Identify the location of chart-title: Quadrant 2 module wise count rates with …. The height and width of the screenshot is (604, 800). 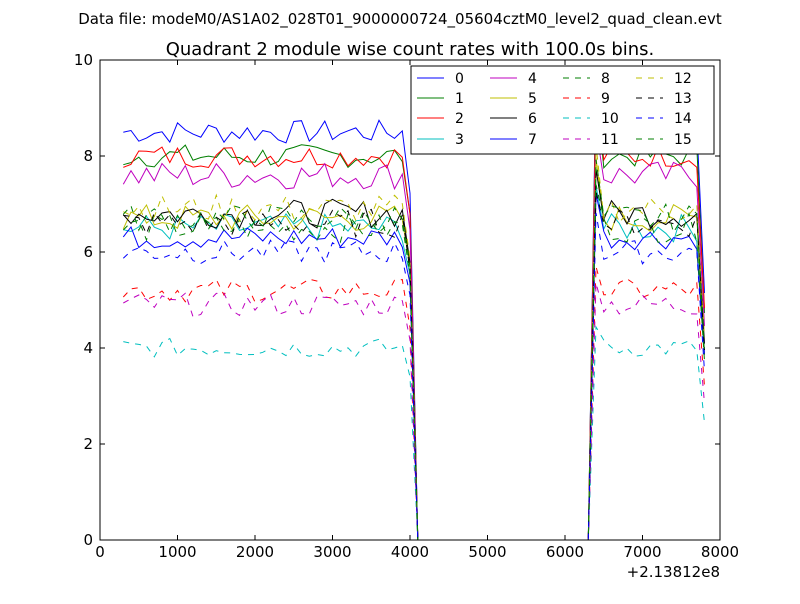
(410, 49).